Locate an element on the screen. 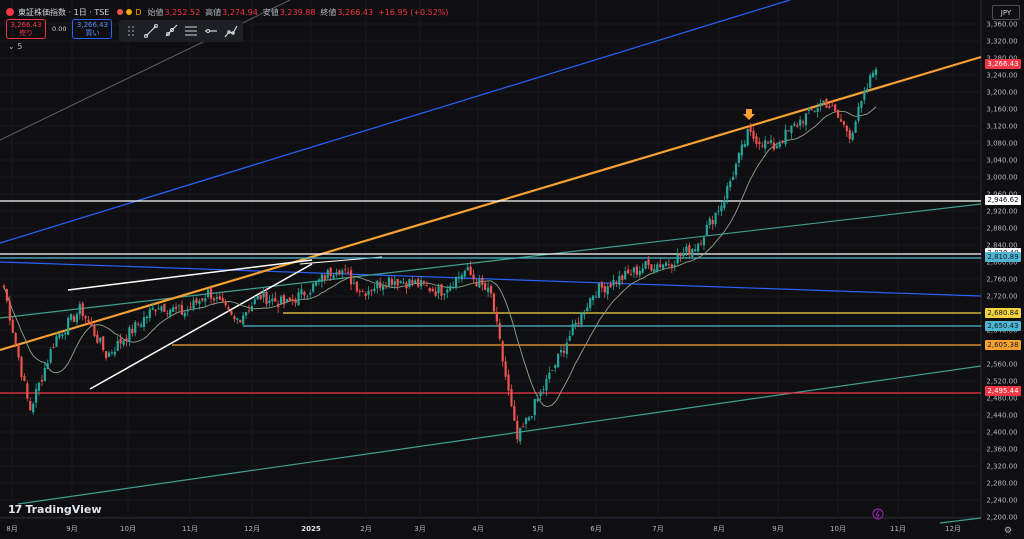 This screenshot has width=1024, height=539. settings-gear-icon: ⚙ is located at coordinates (1008, 531).